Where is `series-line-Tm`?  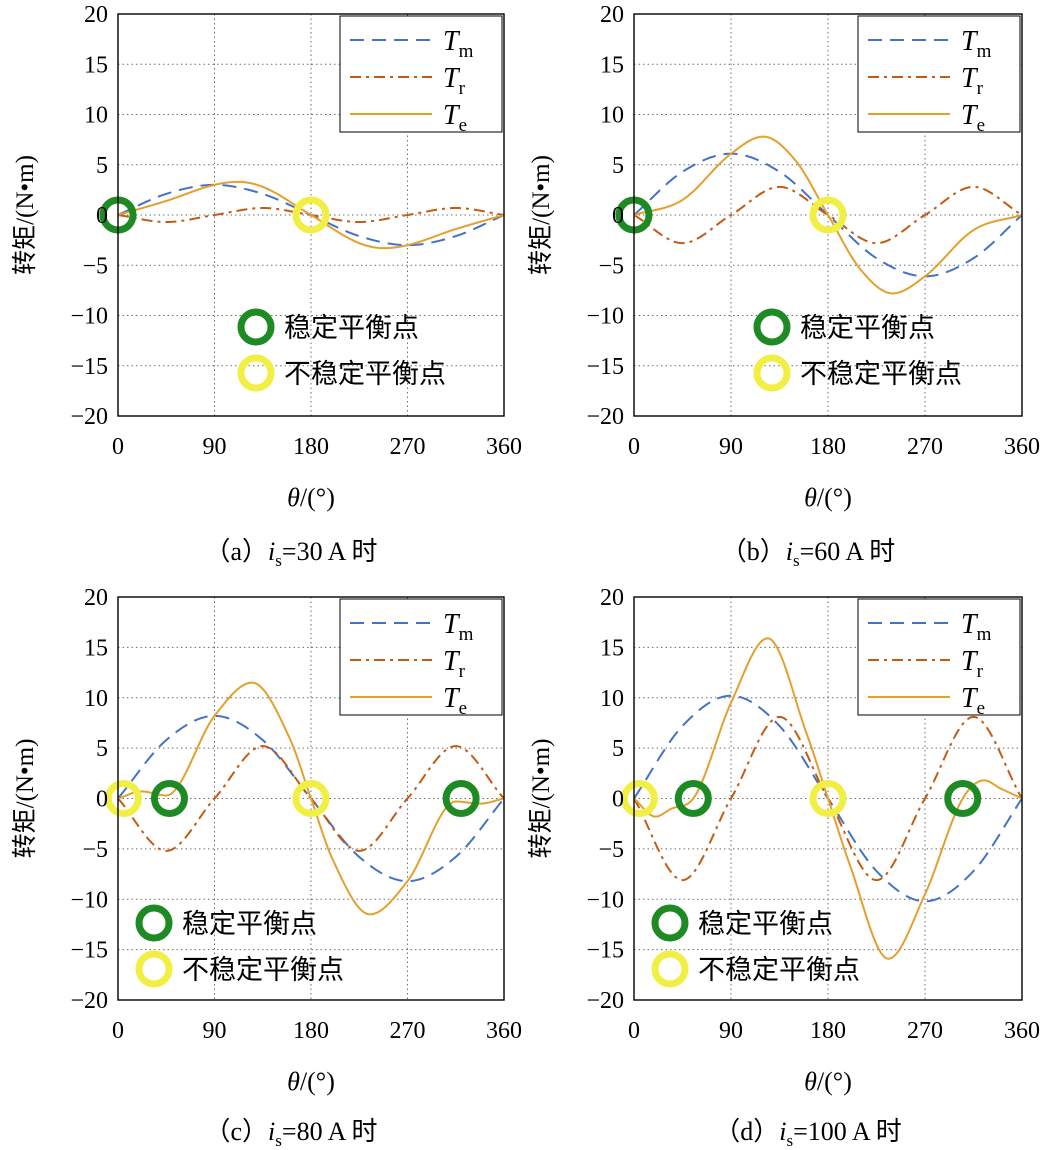
series-line-Tm is located at coordinates (311, 798).